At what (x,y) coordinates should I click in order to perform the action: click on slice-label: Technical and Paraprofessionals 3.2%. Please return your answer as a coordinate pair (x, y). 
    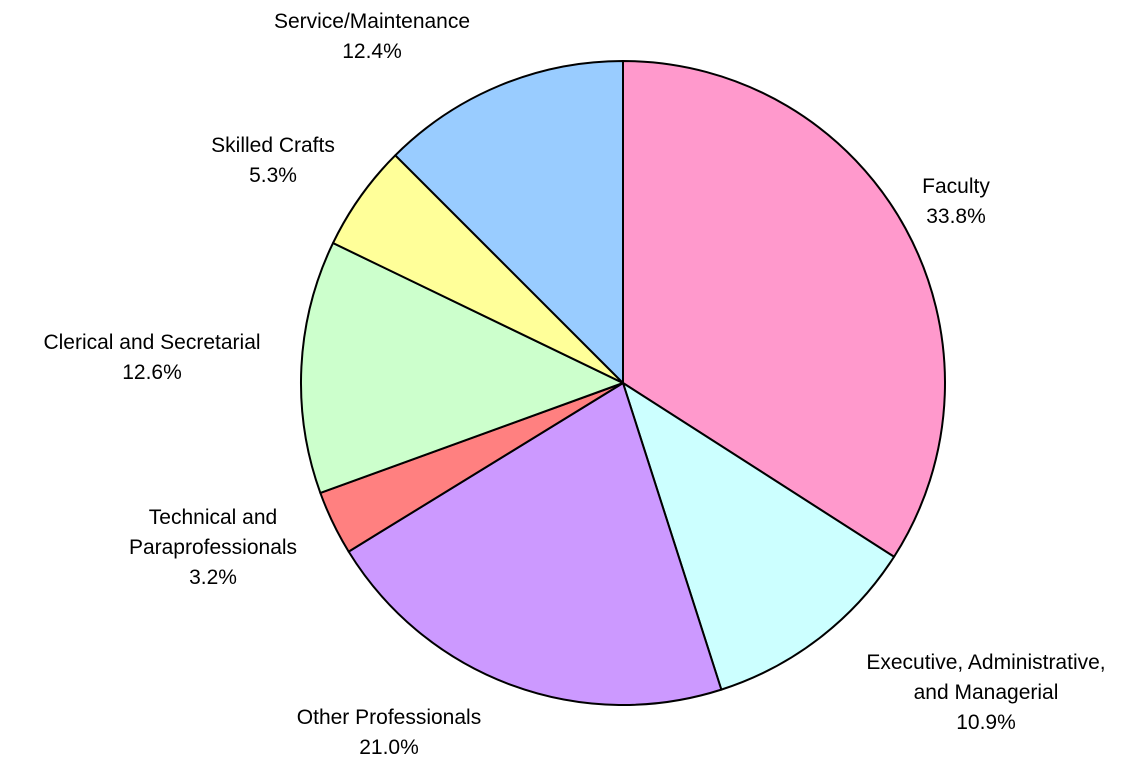
    Looking at the image, I should click on (213, 547).